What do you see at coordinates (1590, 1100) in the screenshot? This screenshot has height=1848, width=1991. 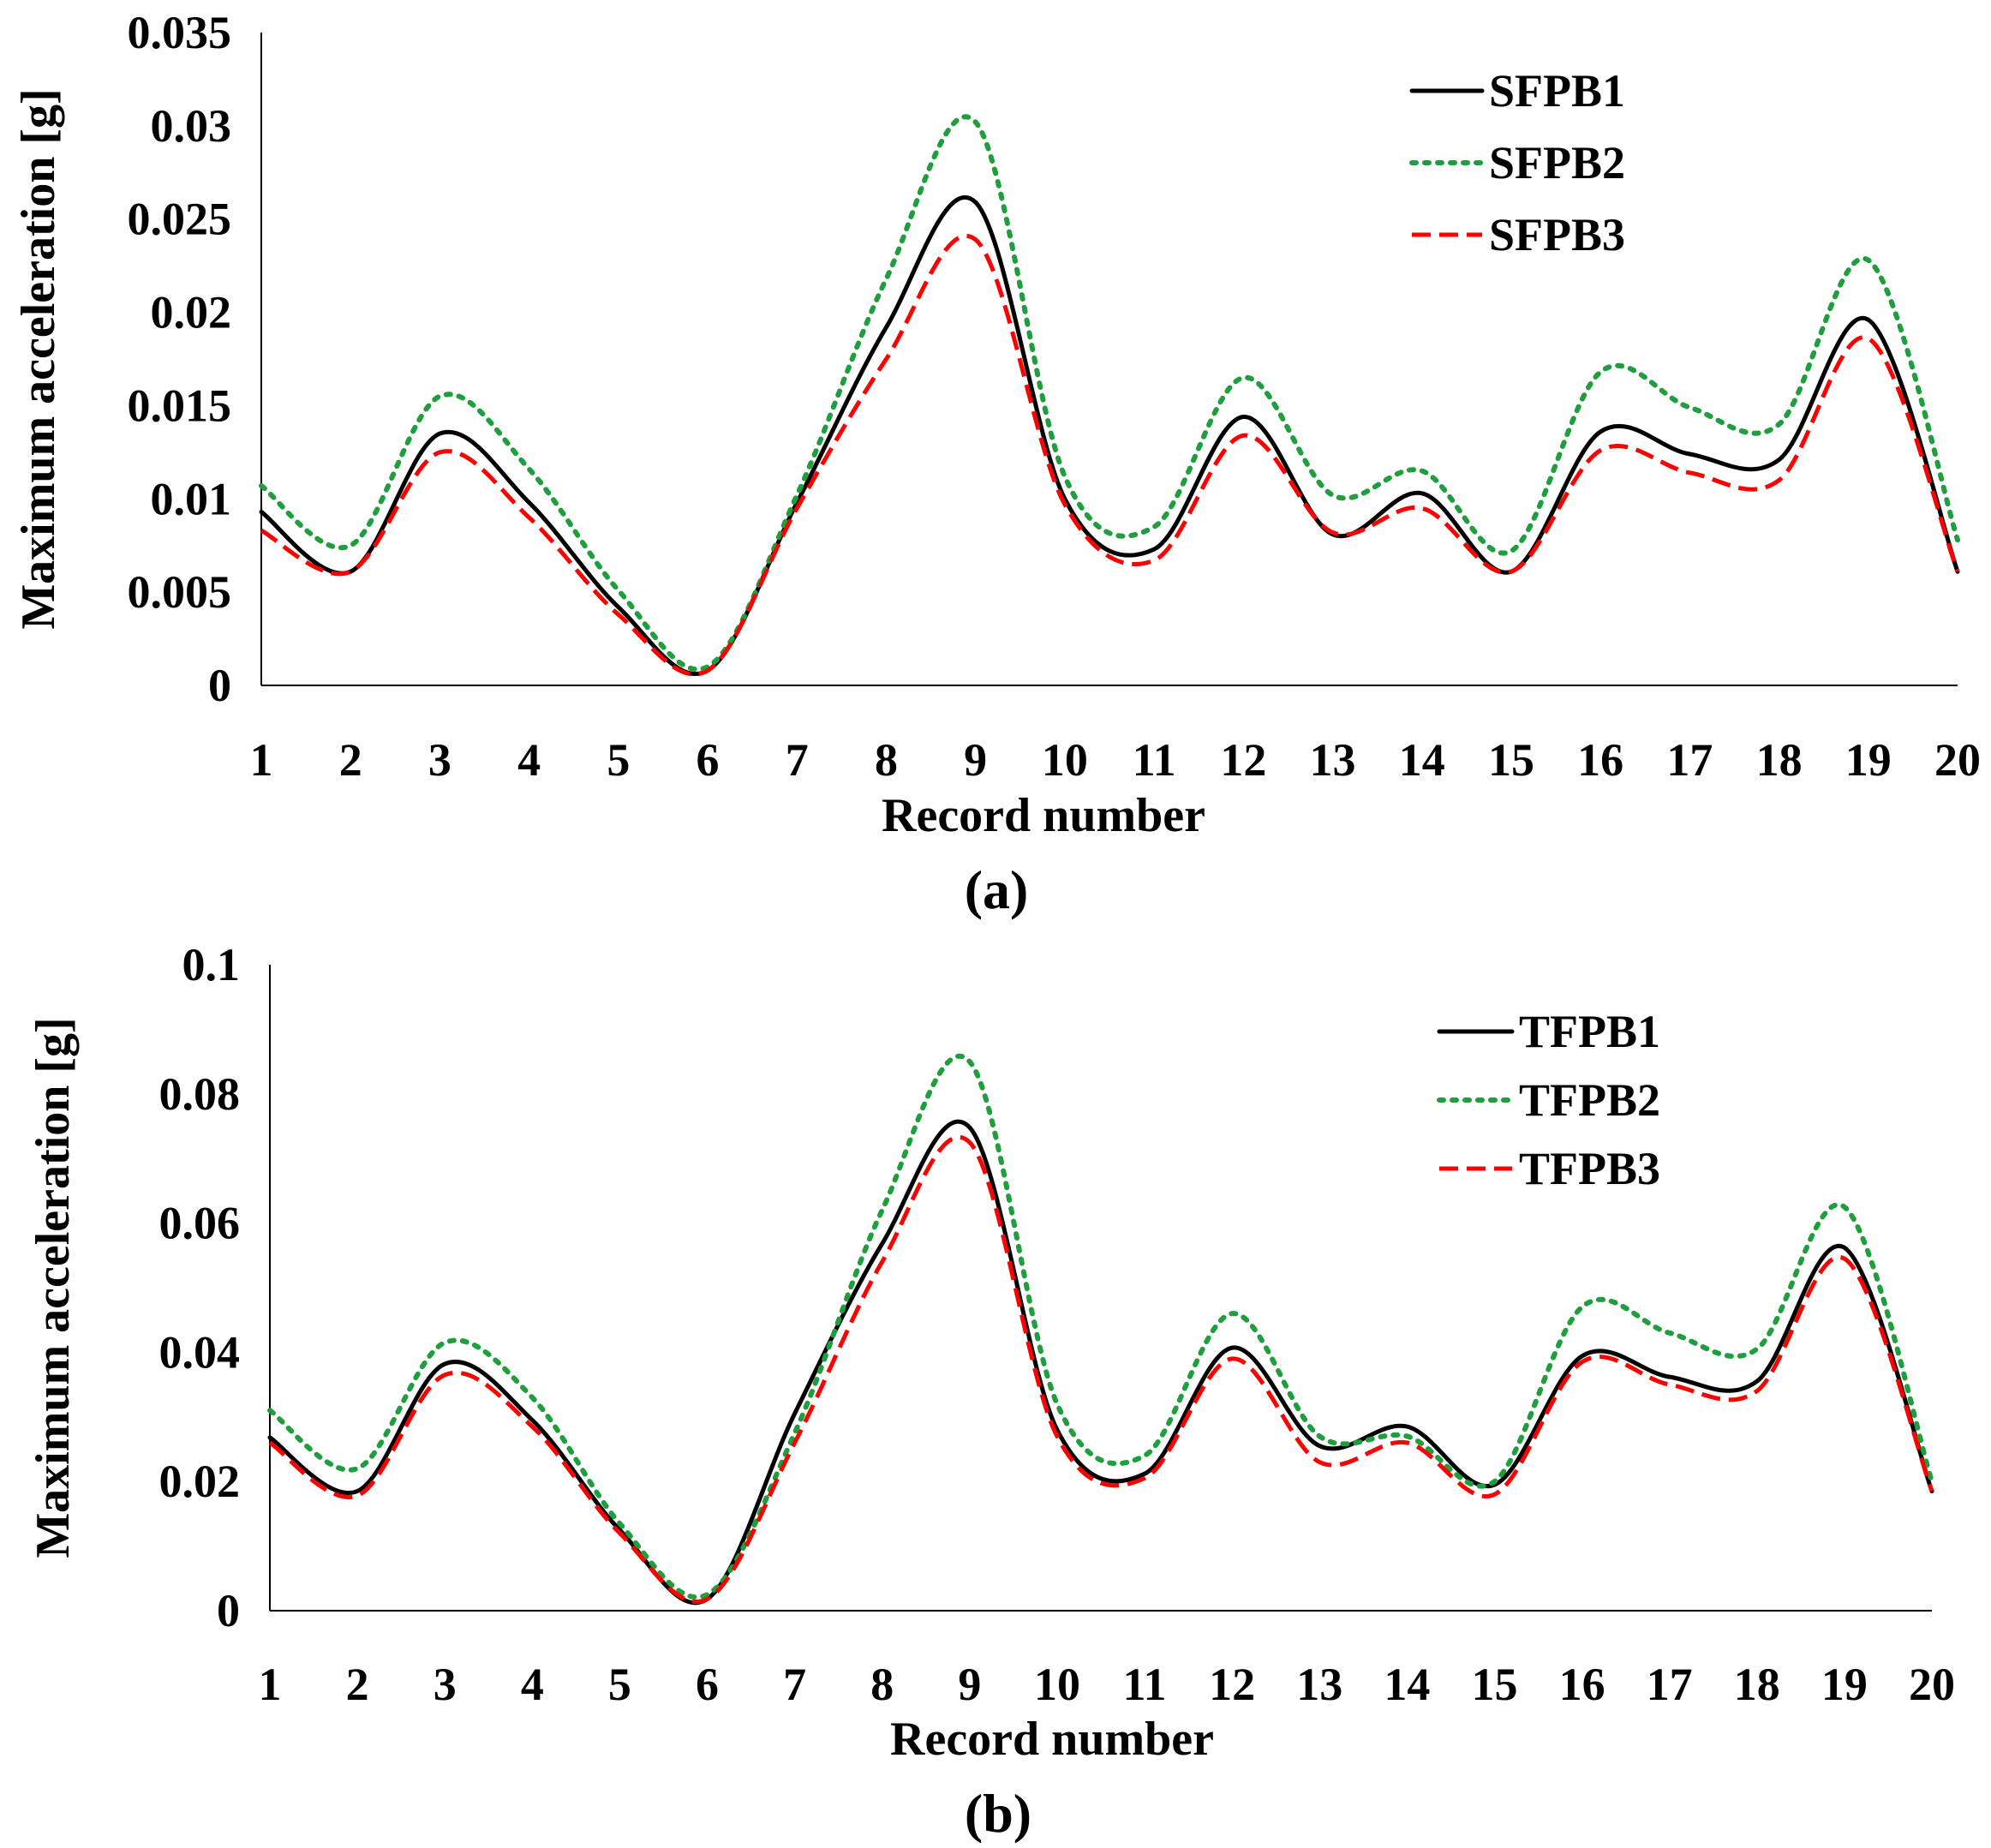 I see `legend-label-tfpb2: TFPB2` at bounding box center [1590, 1100].